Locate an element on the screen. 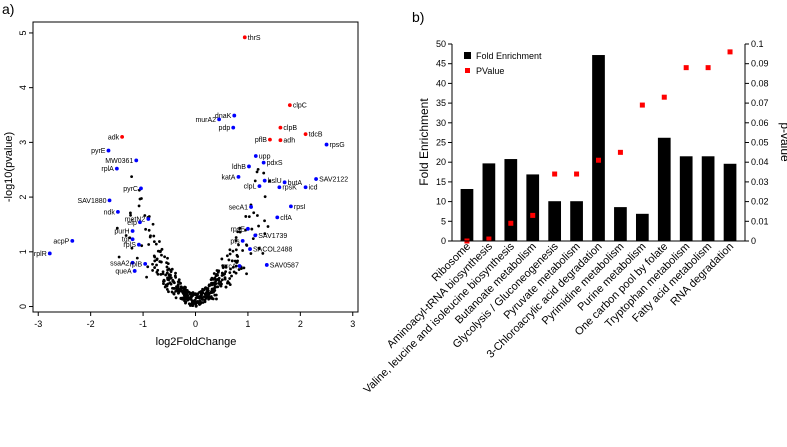 The height and width of the screenshot is (447, 787). volcano-point-adh is located at coordinates (280, 140).